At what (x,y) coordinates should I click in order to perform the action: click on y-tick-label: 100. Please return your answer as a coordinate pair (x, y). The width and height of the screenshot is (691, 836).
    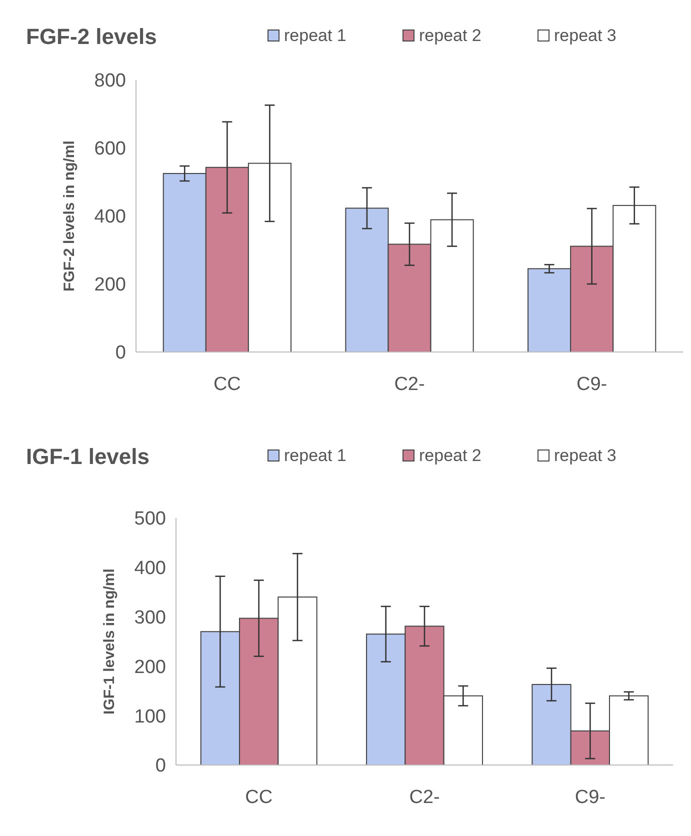
    Looking at the image, I should click on (150, 717).